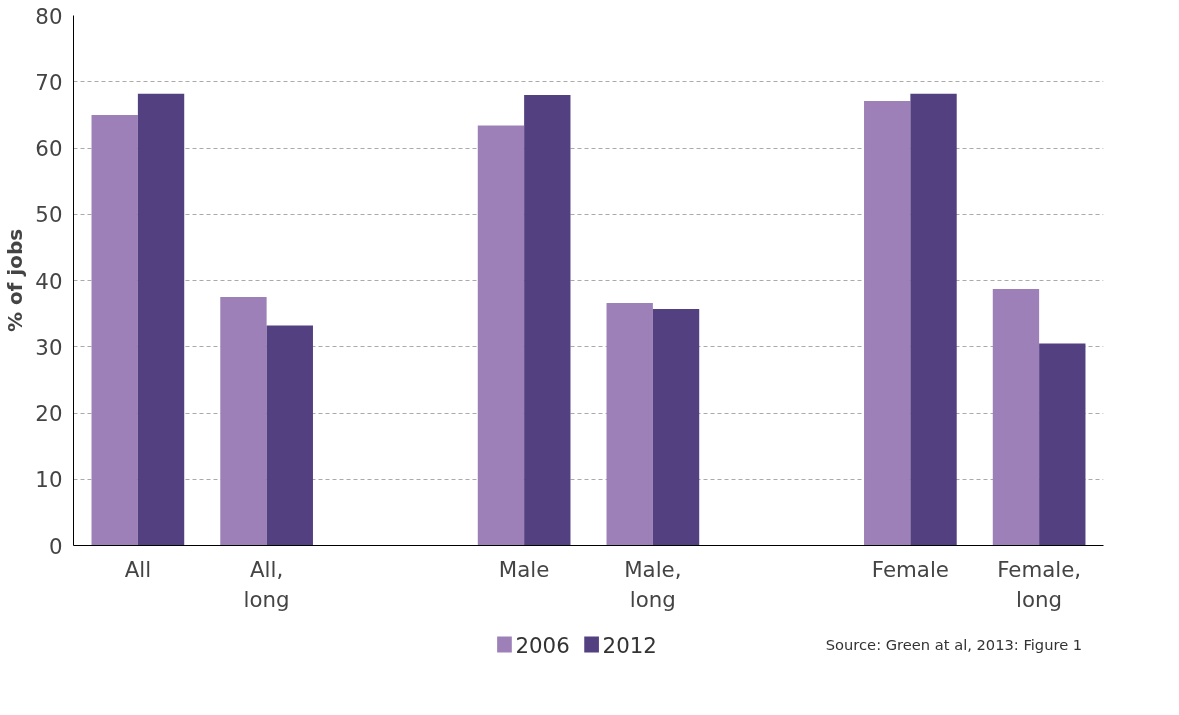  What do you see at coordinates (524, 569) in the screenshot?
I see `x-tick-label: Male` at bounding box center [524, 569].